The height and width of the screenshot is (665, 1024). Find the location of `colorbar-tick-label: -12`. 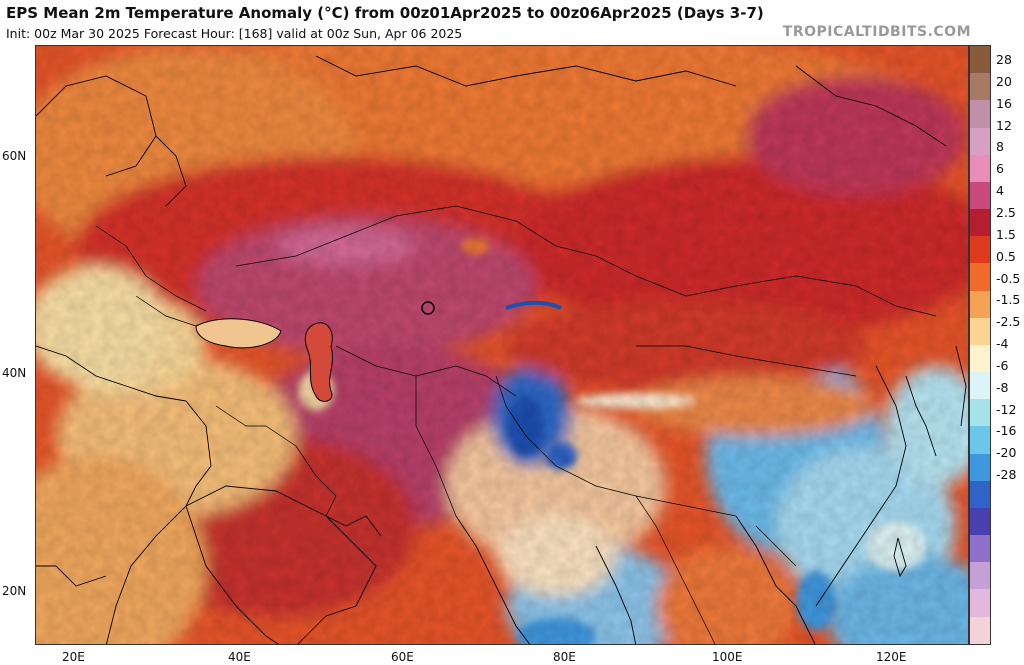

colorbar-tick-label: -12 is located at coordinates (1006, 409).